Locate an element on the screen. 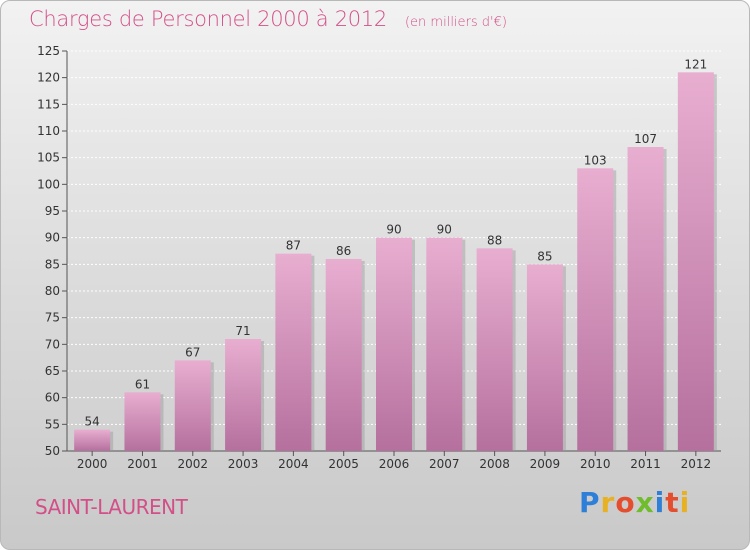 The height and width of the screenshot is (550, 750). y-tick-label: 55 is located at coordinates (52, 424).